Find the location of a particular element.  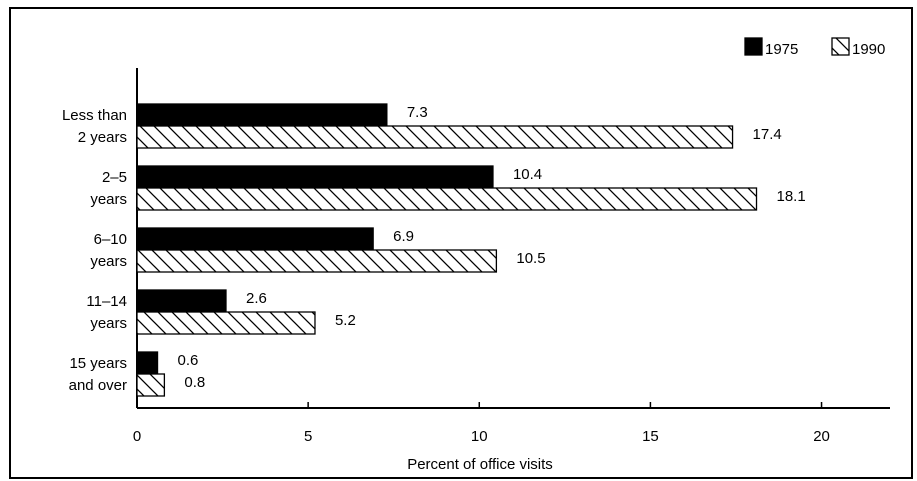

x-tick-label: 0 is located at coordinates (137, 436).